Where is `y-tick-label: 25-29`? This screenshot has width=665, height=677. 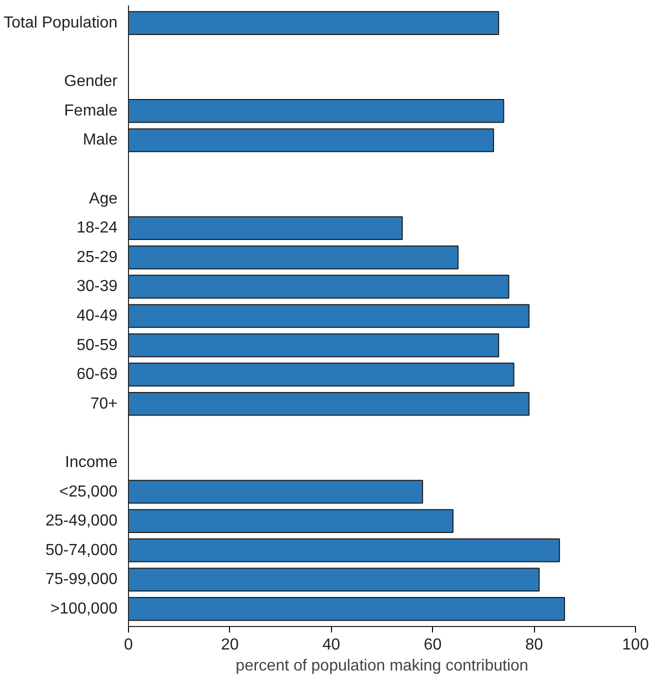
y-tick-label: 25-29 is located at coordinates (97, 257).